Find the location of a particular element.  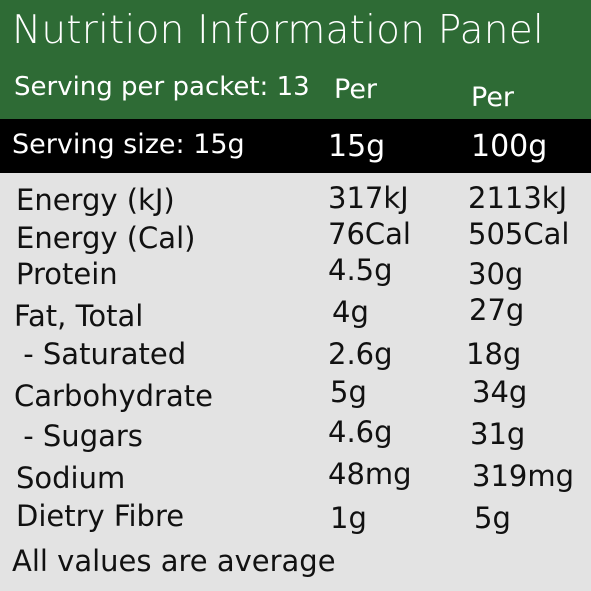

nutrient-label: Energy (kJ) is located at coordinates (95, 200).